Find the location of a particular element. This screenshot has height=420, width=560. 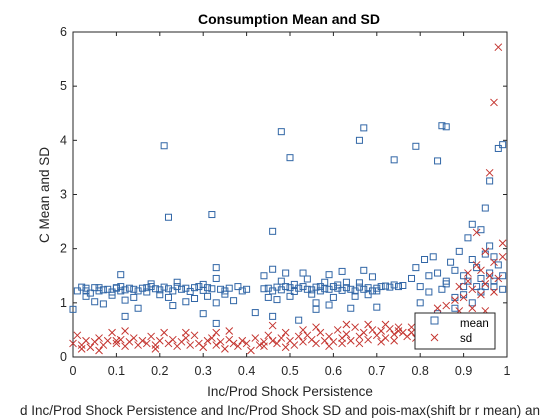

x-tick-label: 0.7 is located at coordinates (376, 371).